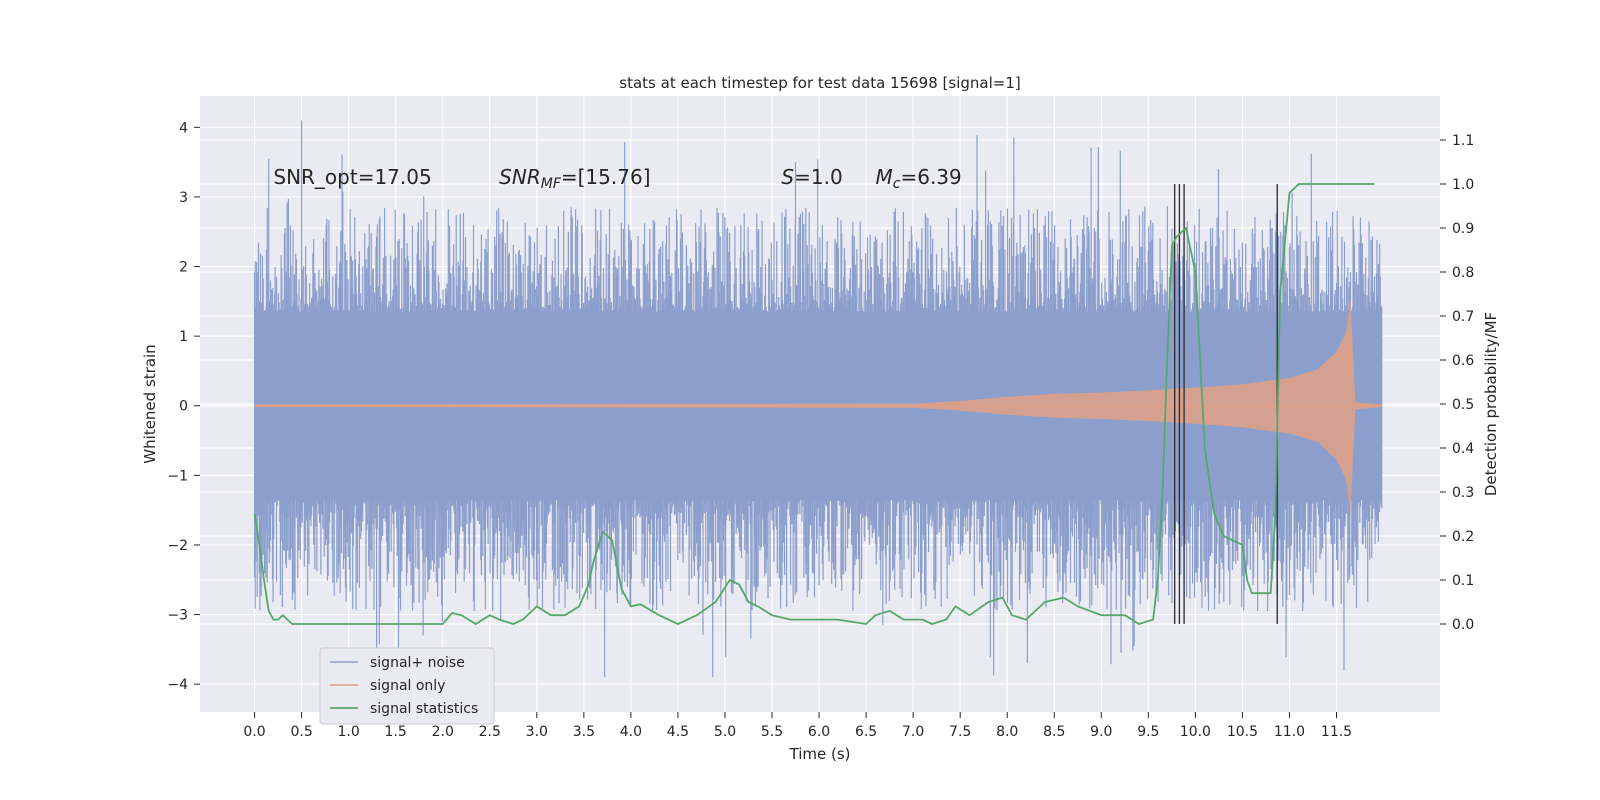  Describe the element at coordinates (574, 178) in the screenshot. I see `annotation-text: SNRMF=[15.76]` at that location.